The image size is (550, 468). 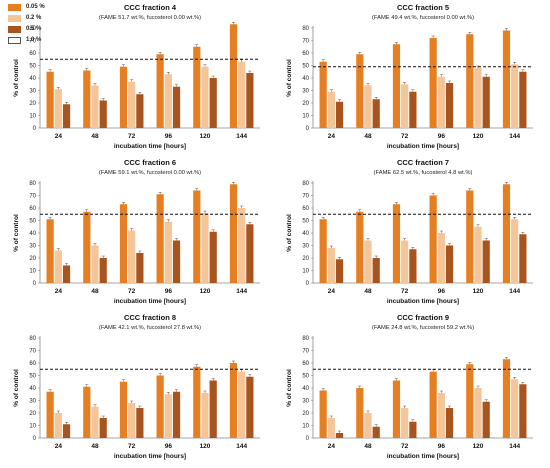 I want to click on bar-0.5-120h, so click(x=486, y=261).